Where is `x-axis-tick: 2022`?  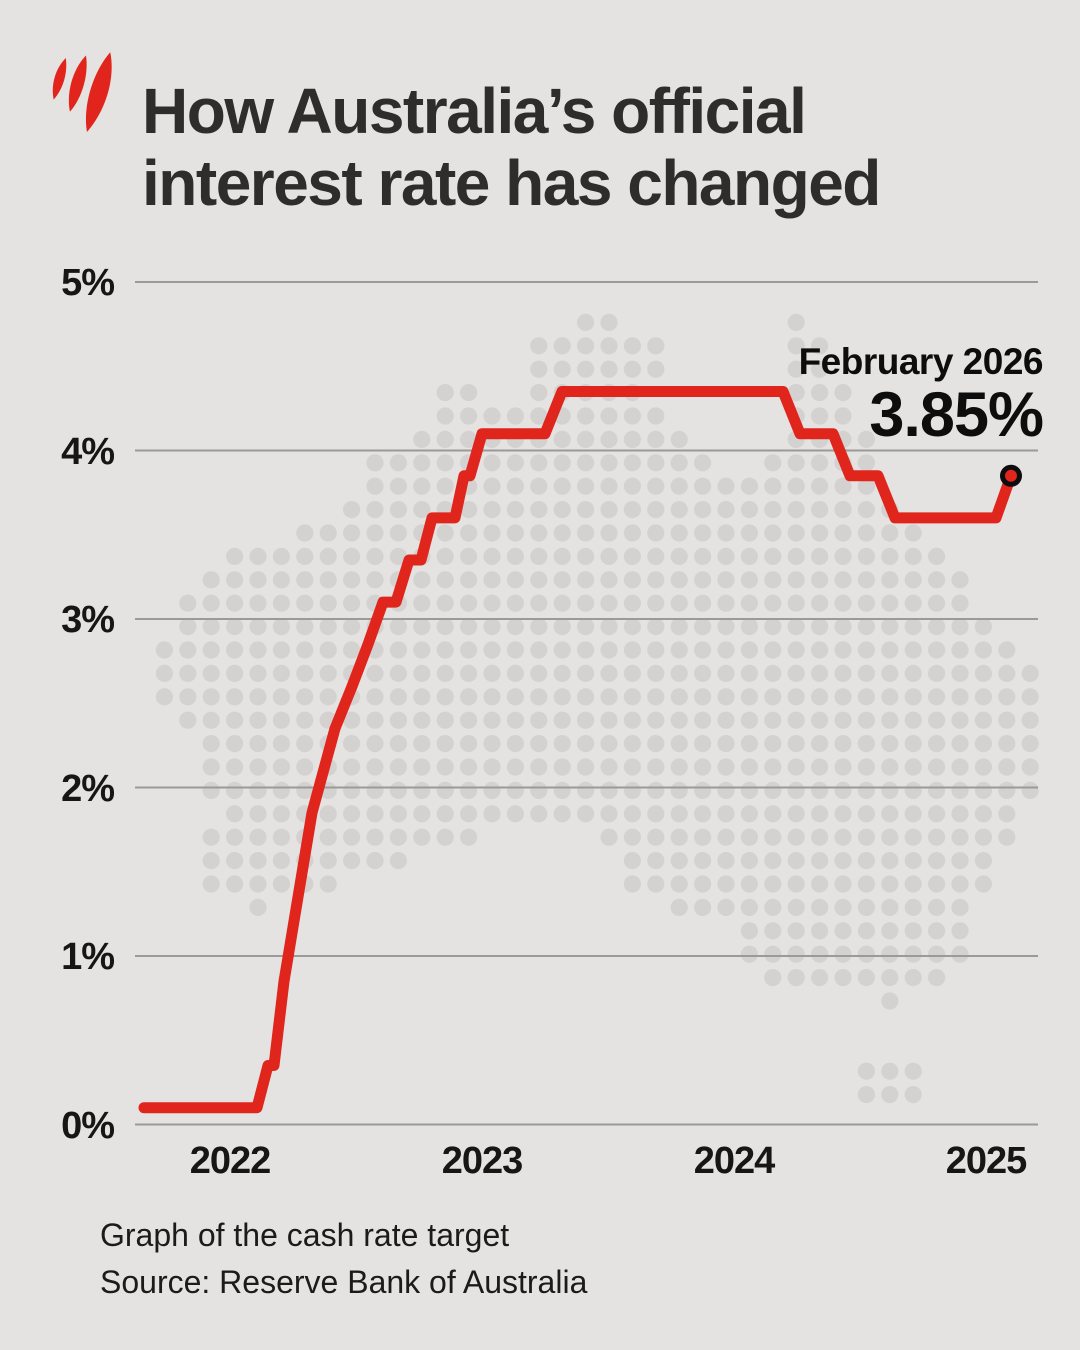 x-axis-tick: 2022 is located at coordinates (230, 1161).